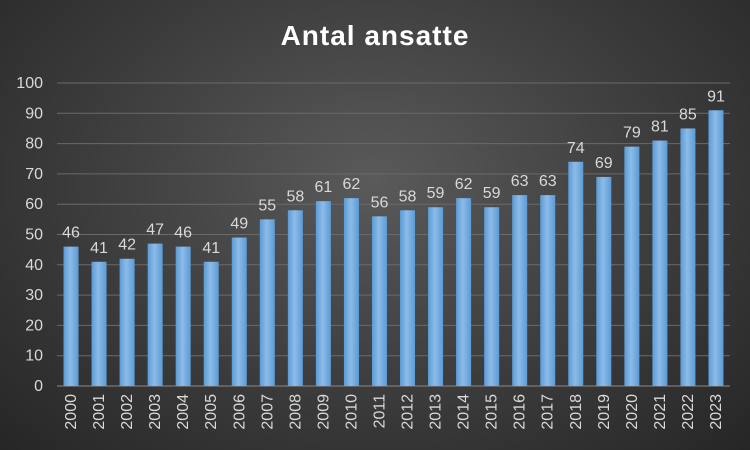  What do you see at coordinates (716, 412) in the screenshot?
I see `x-tick-label: 2023` at bounding box center [716, 412].